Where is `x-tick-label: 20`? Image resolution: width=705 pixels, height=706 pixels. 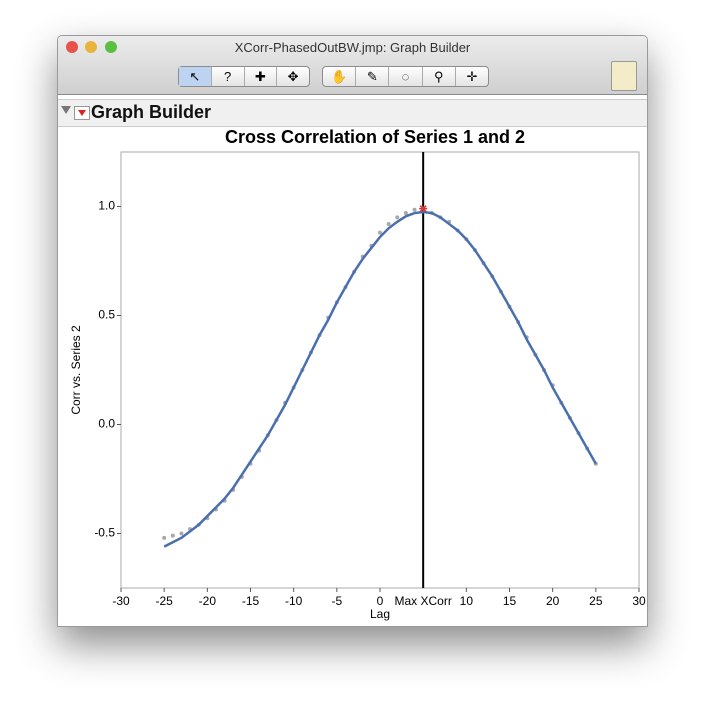
x-tick-label: 20 is located at coordinates (553, 601).